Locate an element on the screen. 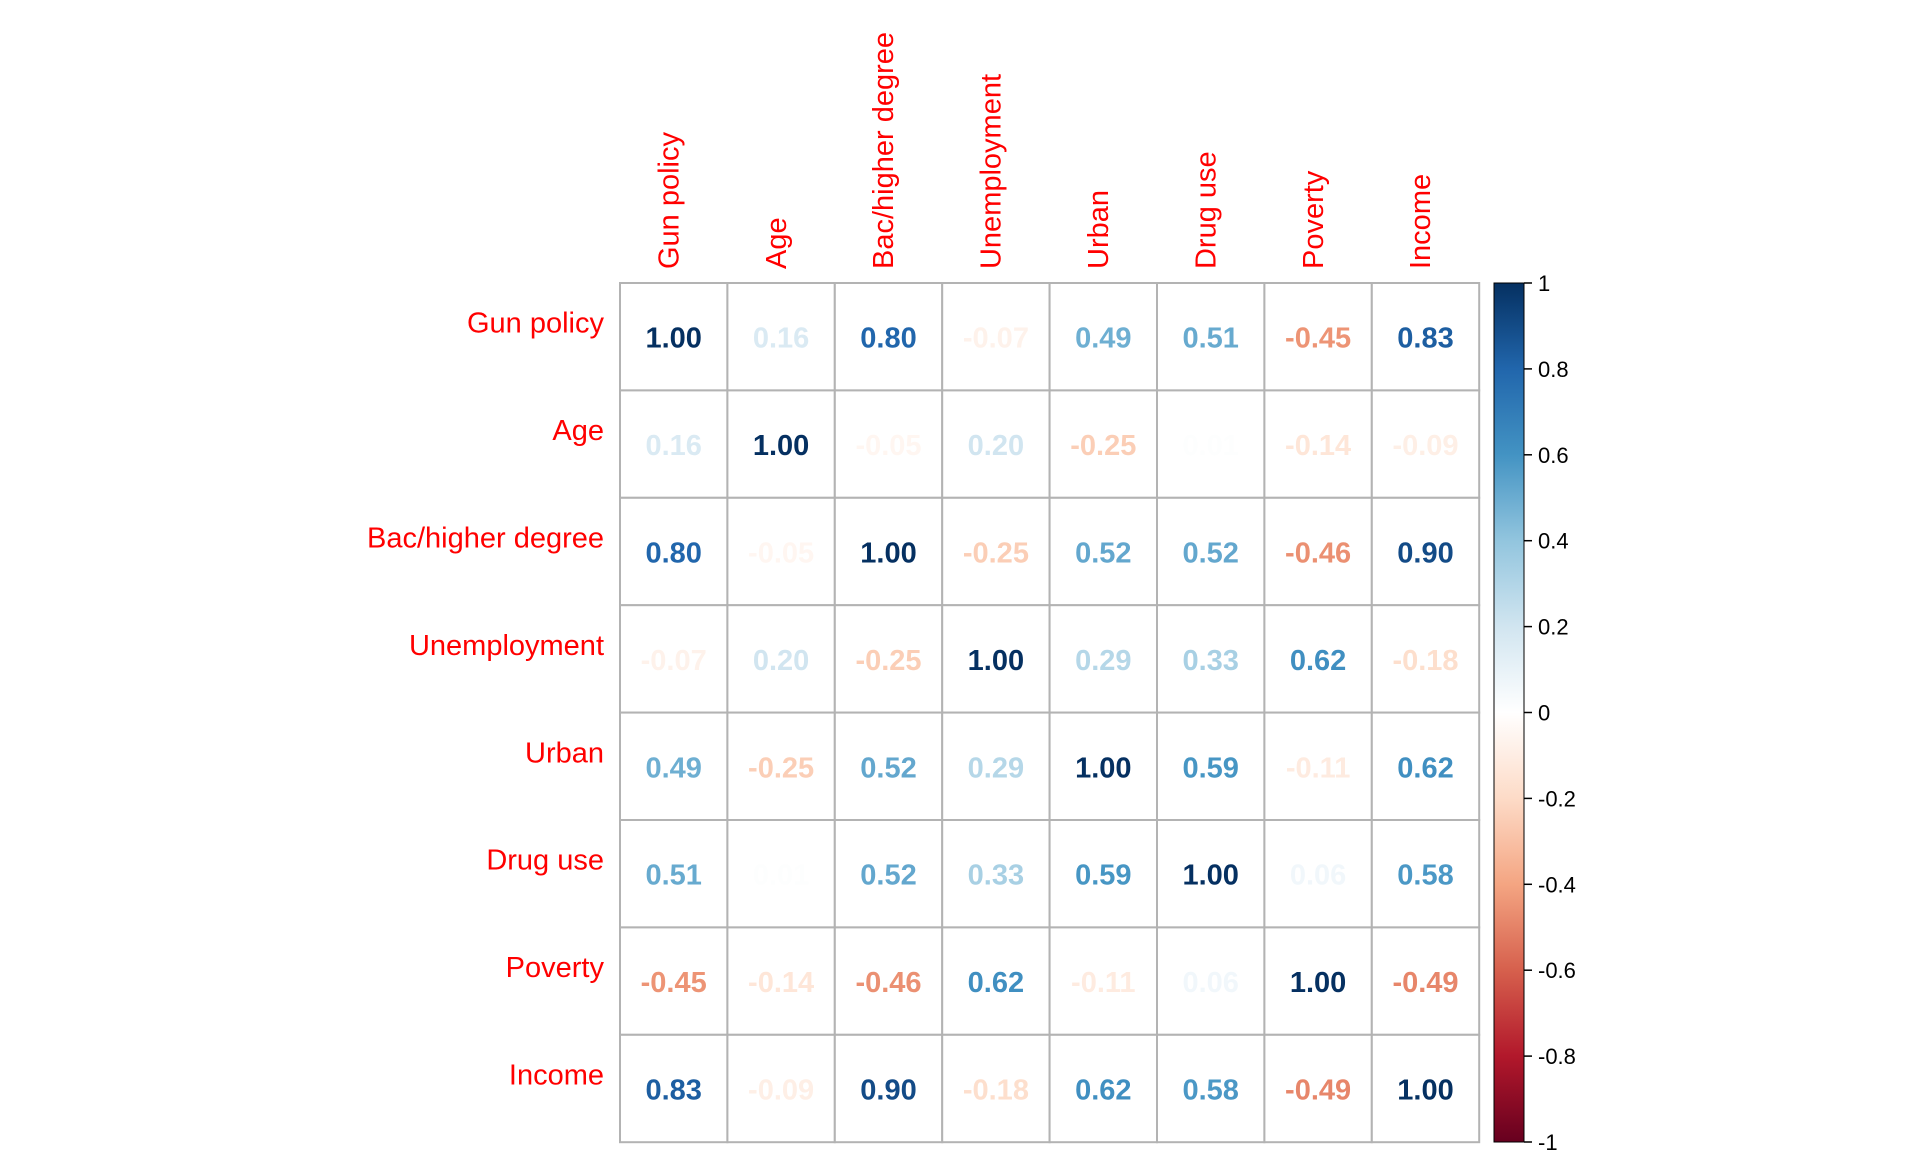 This screenshot has width=1920, height=1152. value-unemployment-bac-higher-degree: -0.25 is located at coordinates (888, 661).